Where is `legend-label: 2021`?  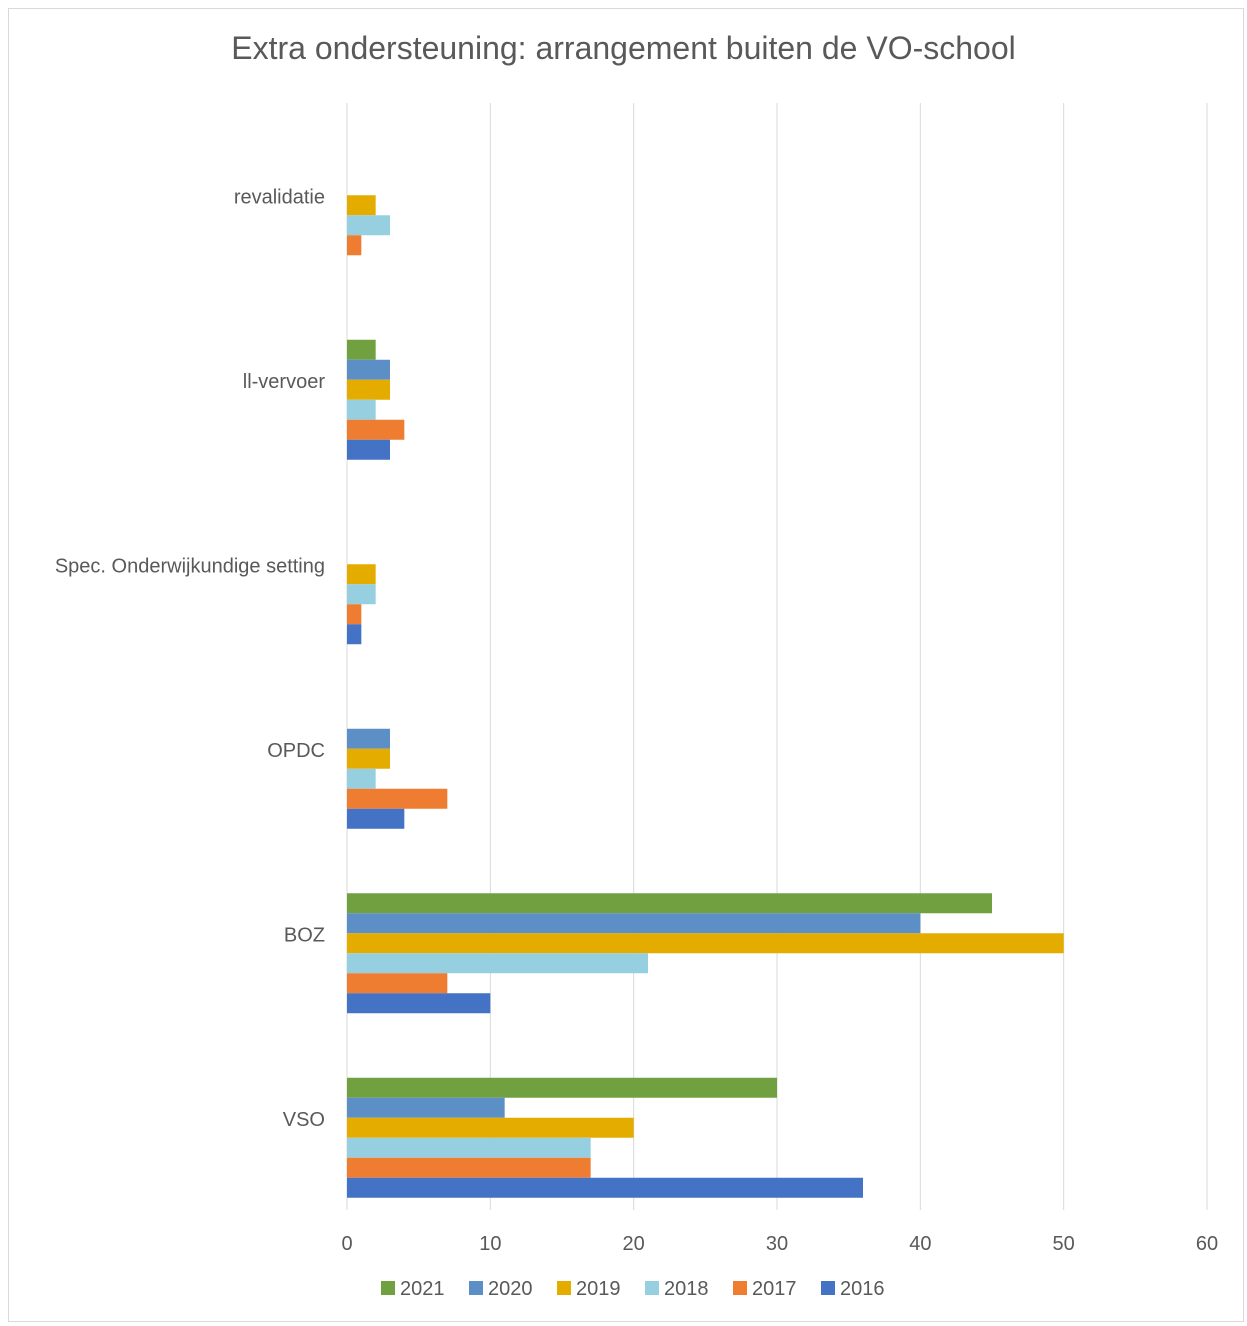 legend-label: 2021 is located at coordinates (422, 1289).